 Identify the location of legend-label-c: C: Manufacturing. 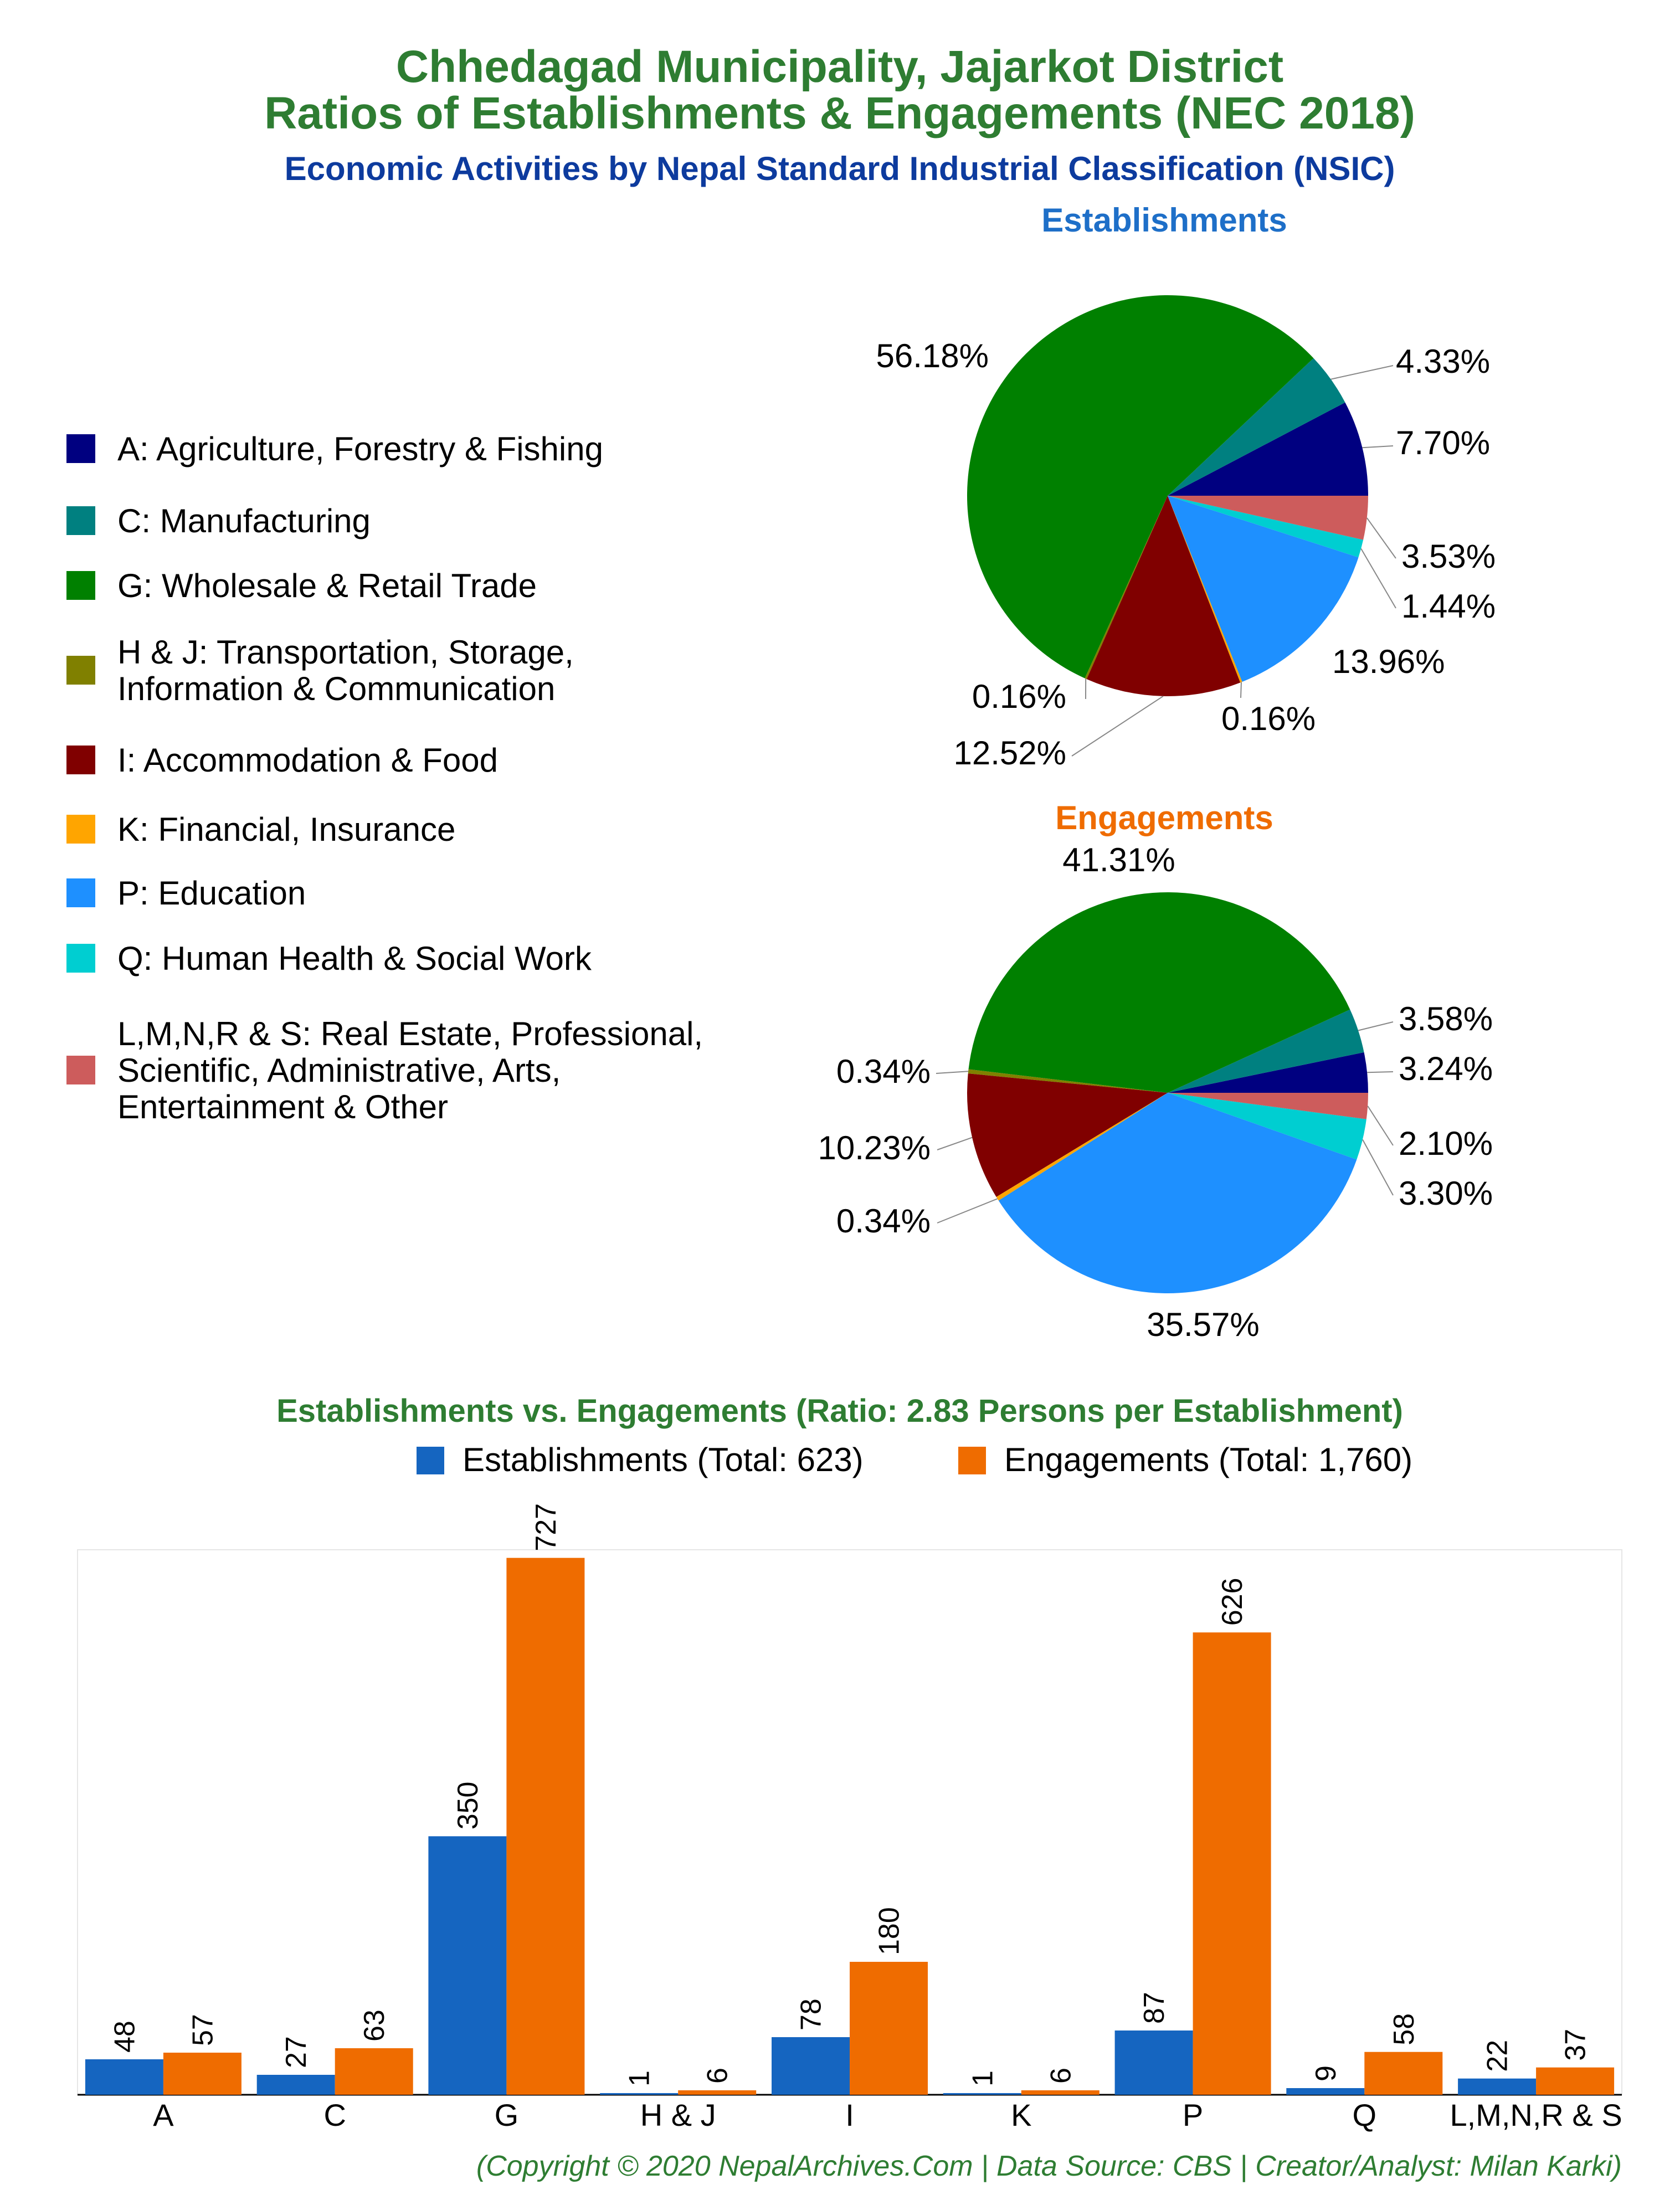
(244, 520).